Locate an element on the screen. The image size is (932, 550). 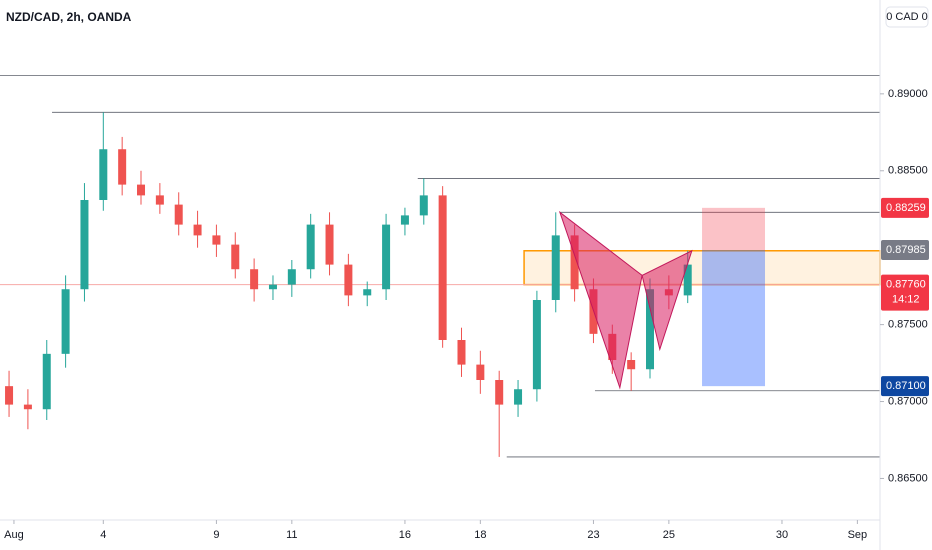
entry-price-tag-label: 0.87985 is located at coordinates (906, 250).